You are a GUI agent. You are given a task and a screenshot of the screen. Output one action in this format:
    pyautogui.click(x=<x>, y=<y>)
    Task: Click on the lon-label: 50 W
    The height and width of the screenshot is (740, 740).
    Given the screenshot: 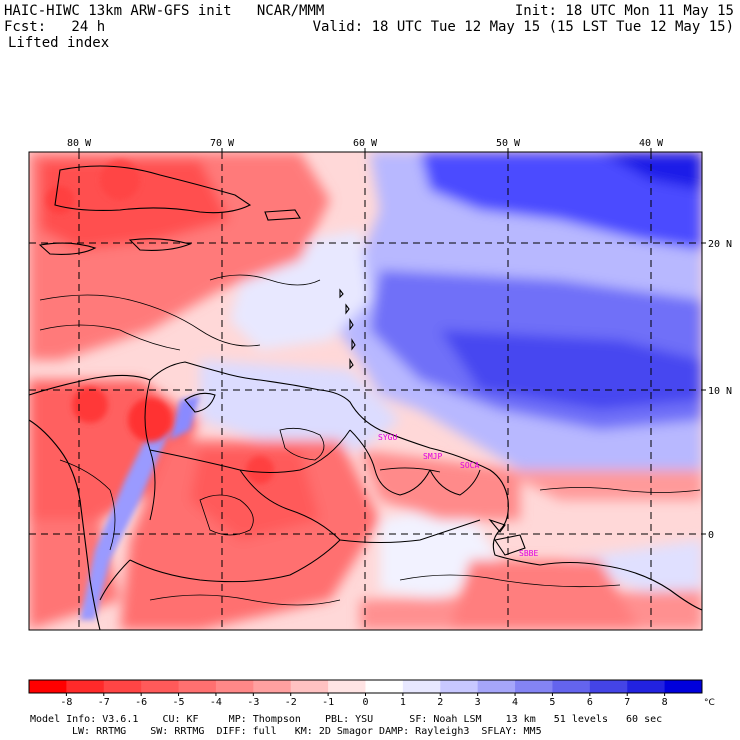 What is the action you would take?
    pyautogui.click(x=508, y=143)
    